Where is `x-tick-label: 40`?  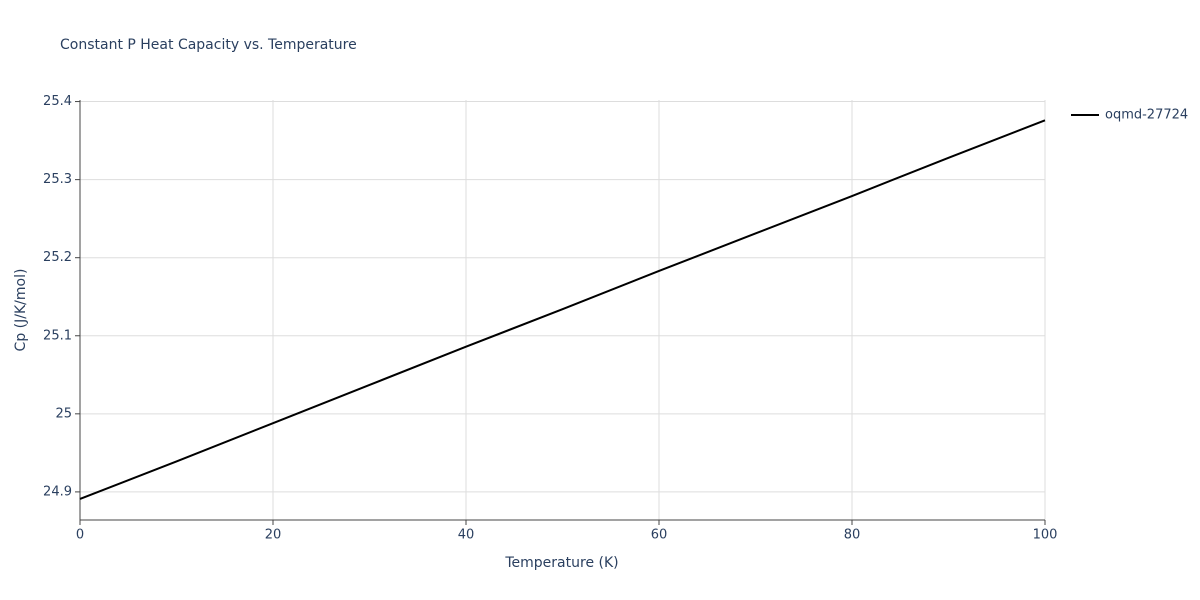
x-tick-label: 40 is located at coordinates (466, 535).